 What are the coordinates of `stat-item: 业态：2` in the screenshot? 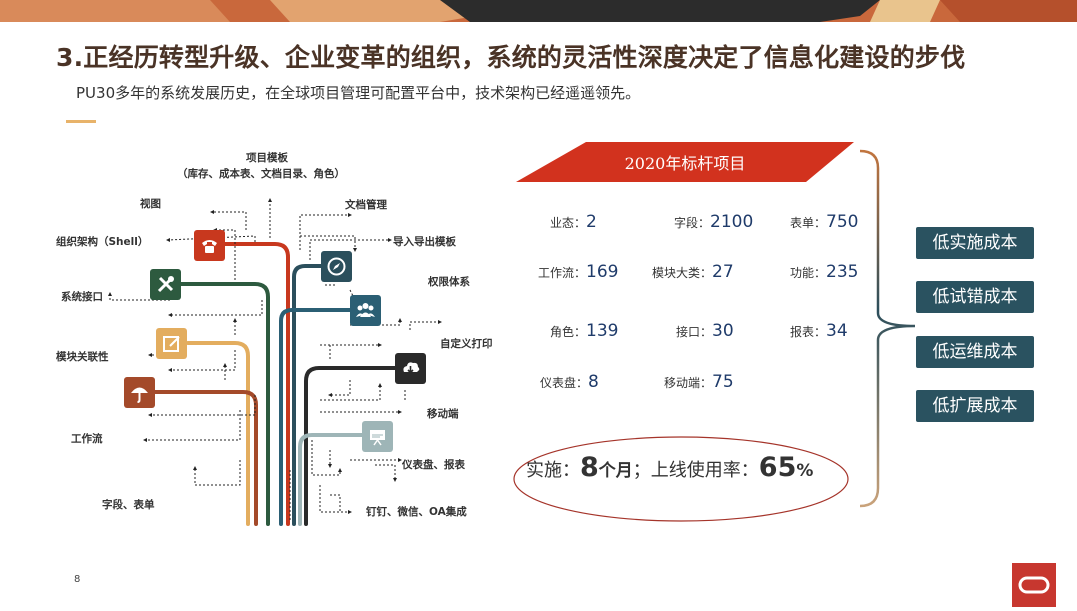 It's located at (573, 222).